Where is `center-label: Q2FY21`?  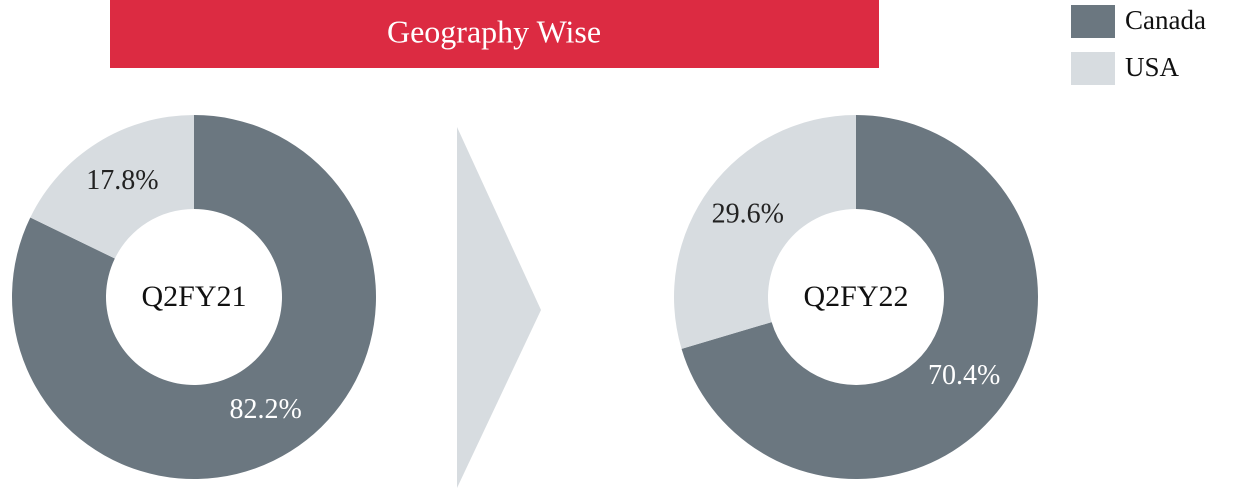 center-label: Q2FY21 is located at coordinates (193, 296).